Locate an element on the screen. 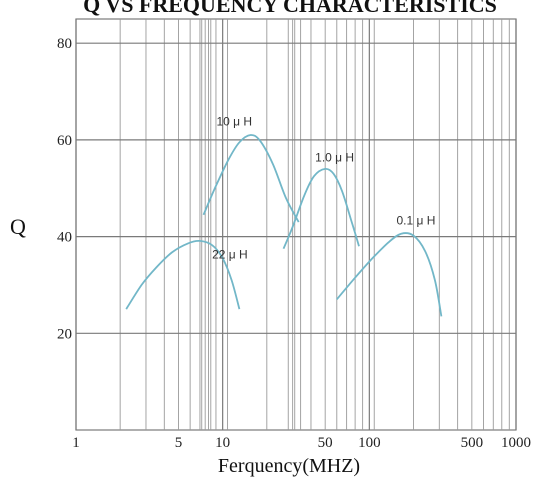  y-tick-label: 40 is located at coordinates (64, 238).